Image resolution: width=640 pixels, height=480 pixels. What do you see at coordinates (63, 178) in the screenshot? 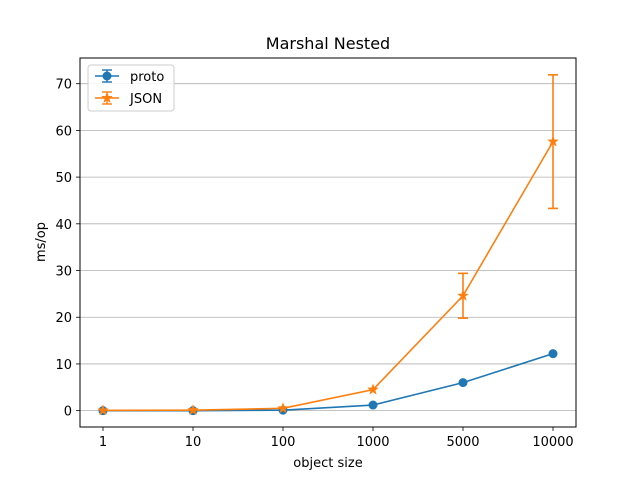
I see `y-tick-label: 50` at bounding box center [63, 178].